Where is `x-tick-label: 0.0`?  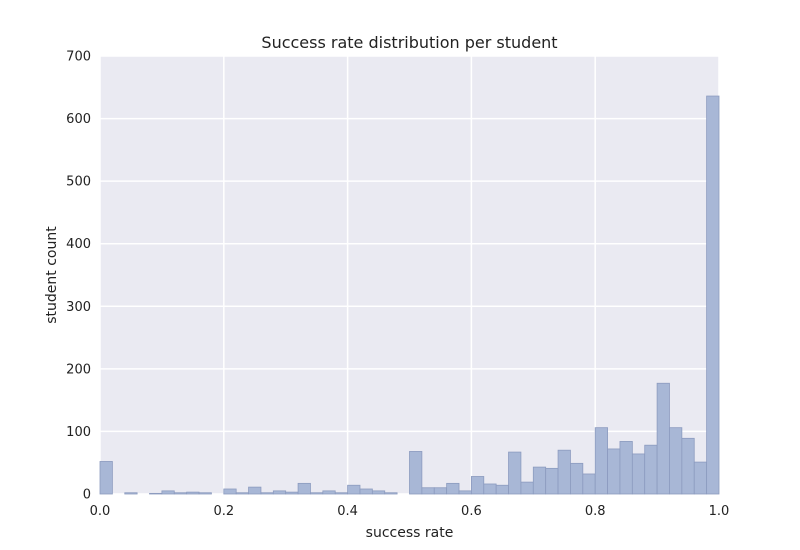
x-tick-label: 0.0 is located at coordinates (100, 511).